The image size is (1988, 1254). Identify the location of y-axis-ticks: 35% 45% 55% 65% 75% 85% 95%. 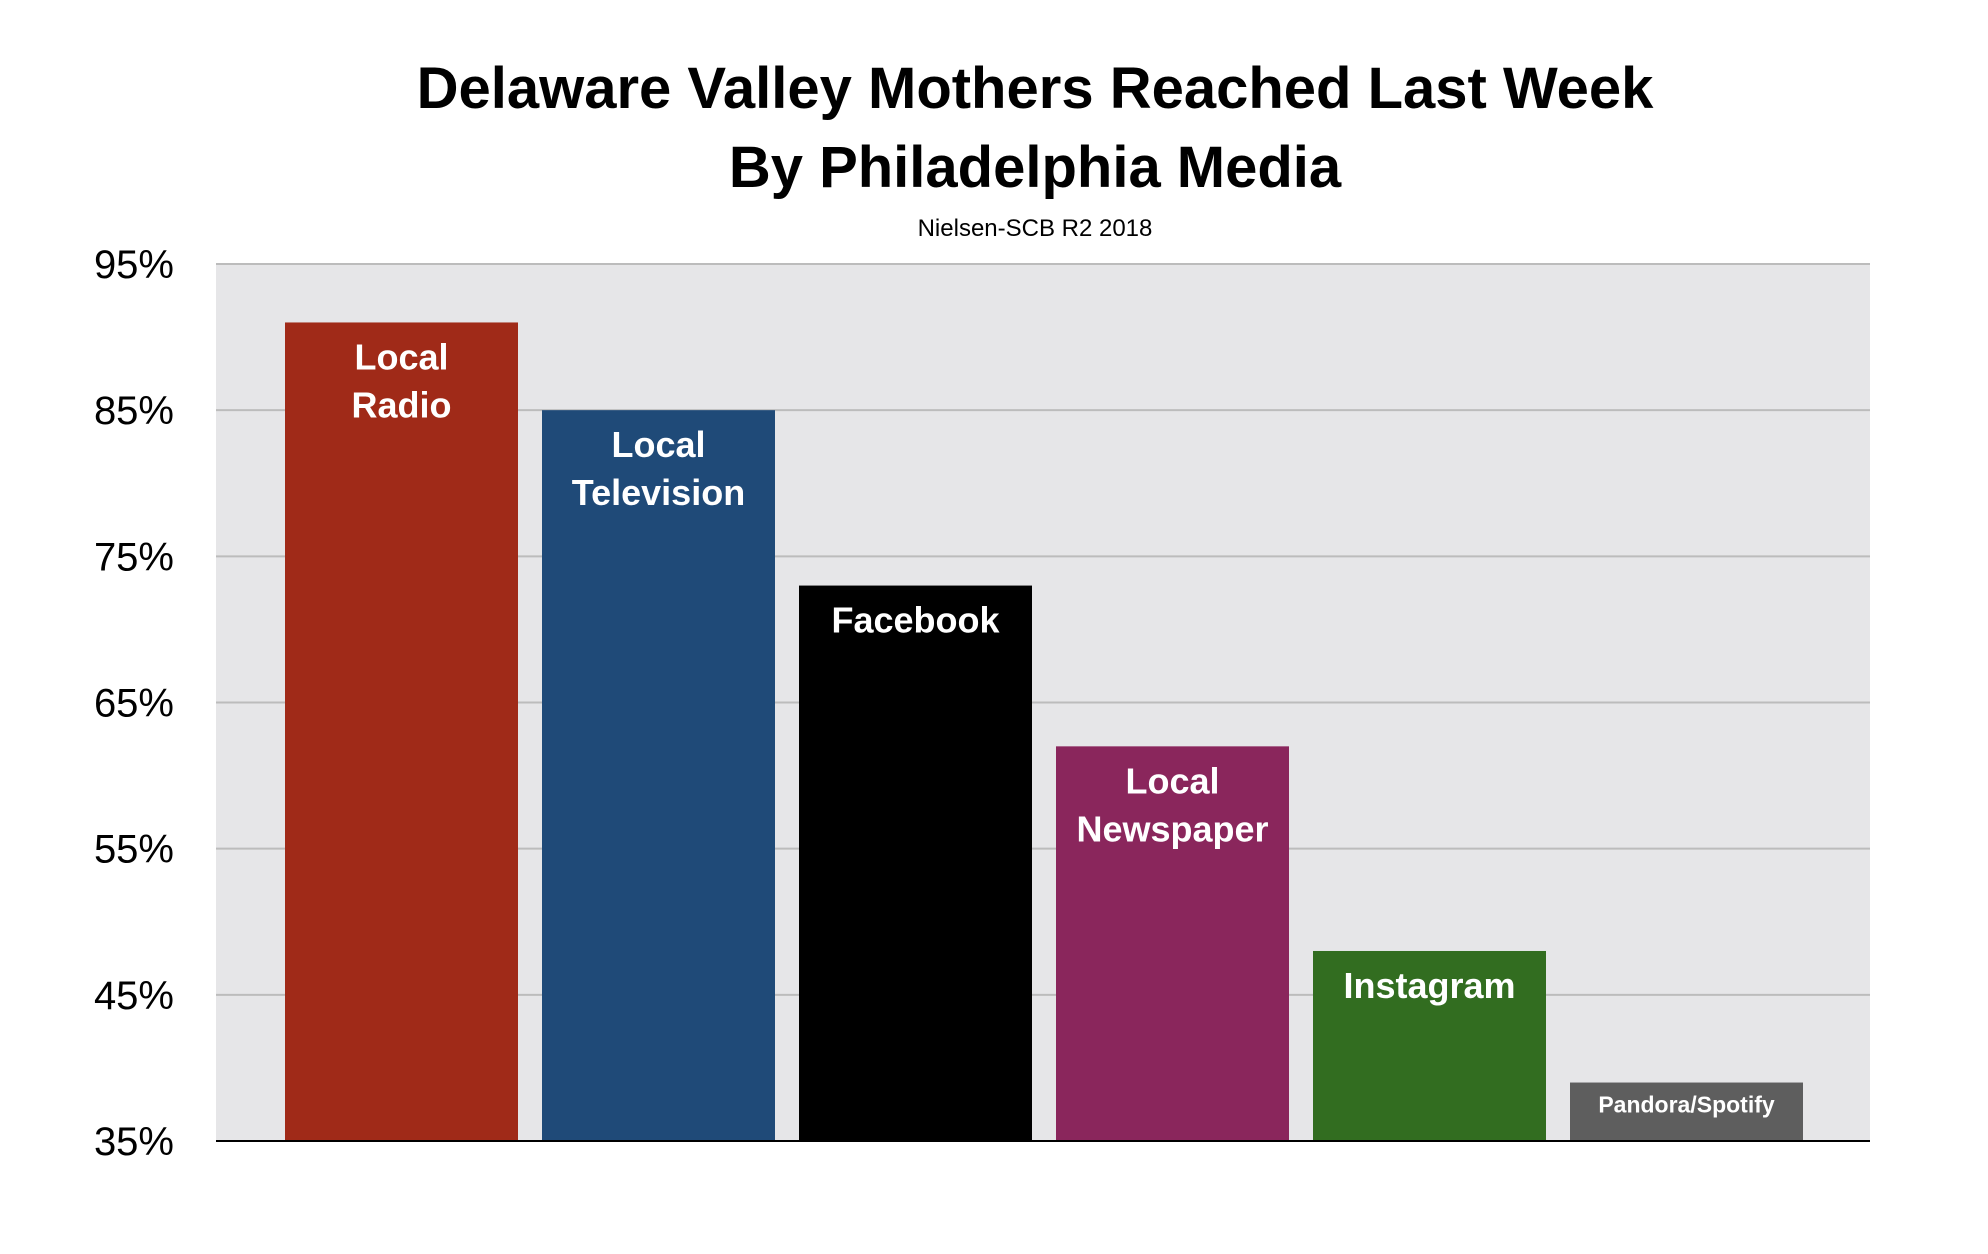
(134, 703).